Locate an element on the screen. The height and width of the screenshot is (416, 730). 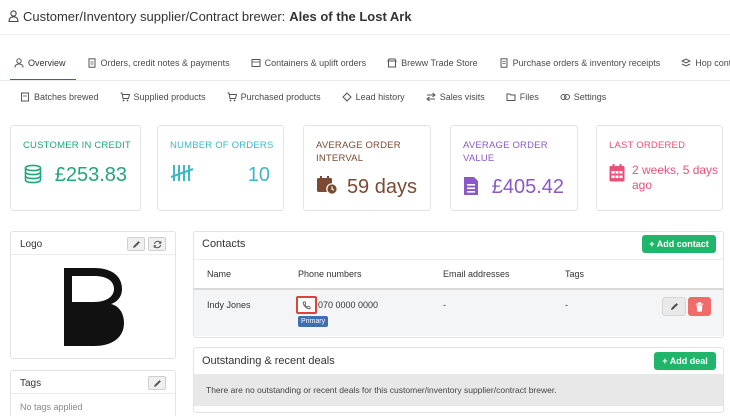
tabs-divider is located at coordinates (365, 80).